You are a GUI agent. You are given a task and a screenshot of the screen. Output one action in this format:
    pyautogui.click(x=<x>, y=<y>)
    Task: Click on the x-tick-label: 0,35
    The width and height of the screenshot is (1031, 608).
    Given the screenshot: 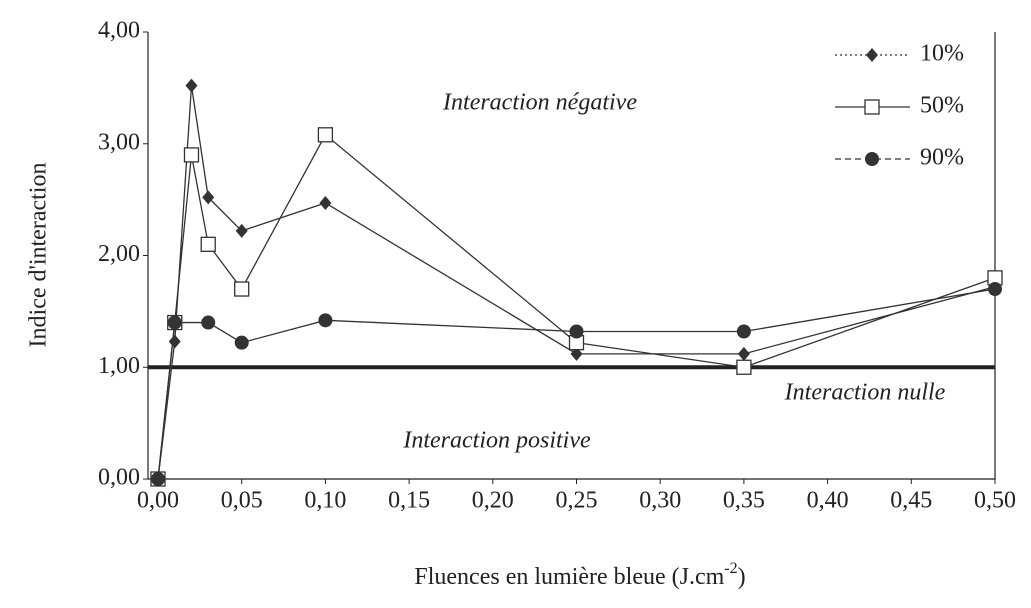 What is the action you would take?
    pyautogui.click(x=744, y=501)
    